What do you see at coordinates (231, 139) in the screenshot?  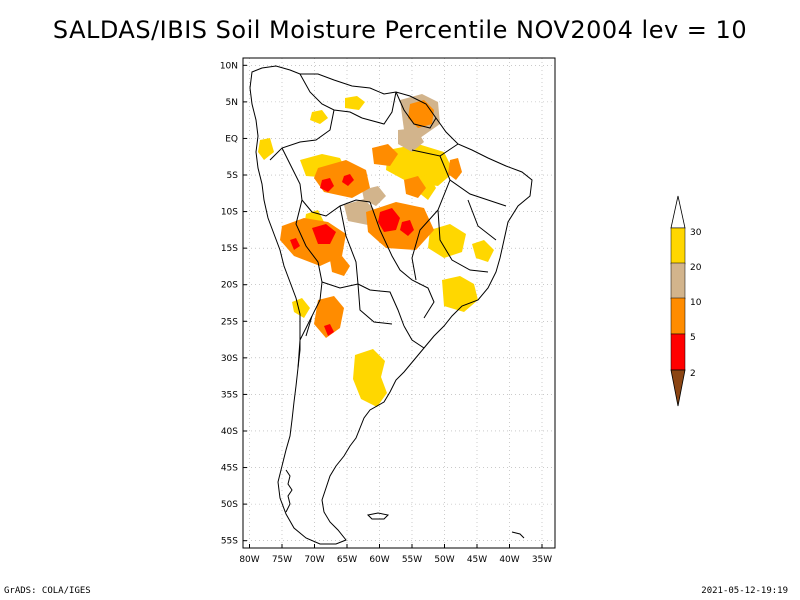 I see `lat-label: EQ` at bounding box center [231, 139].